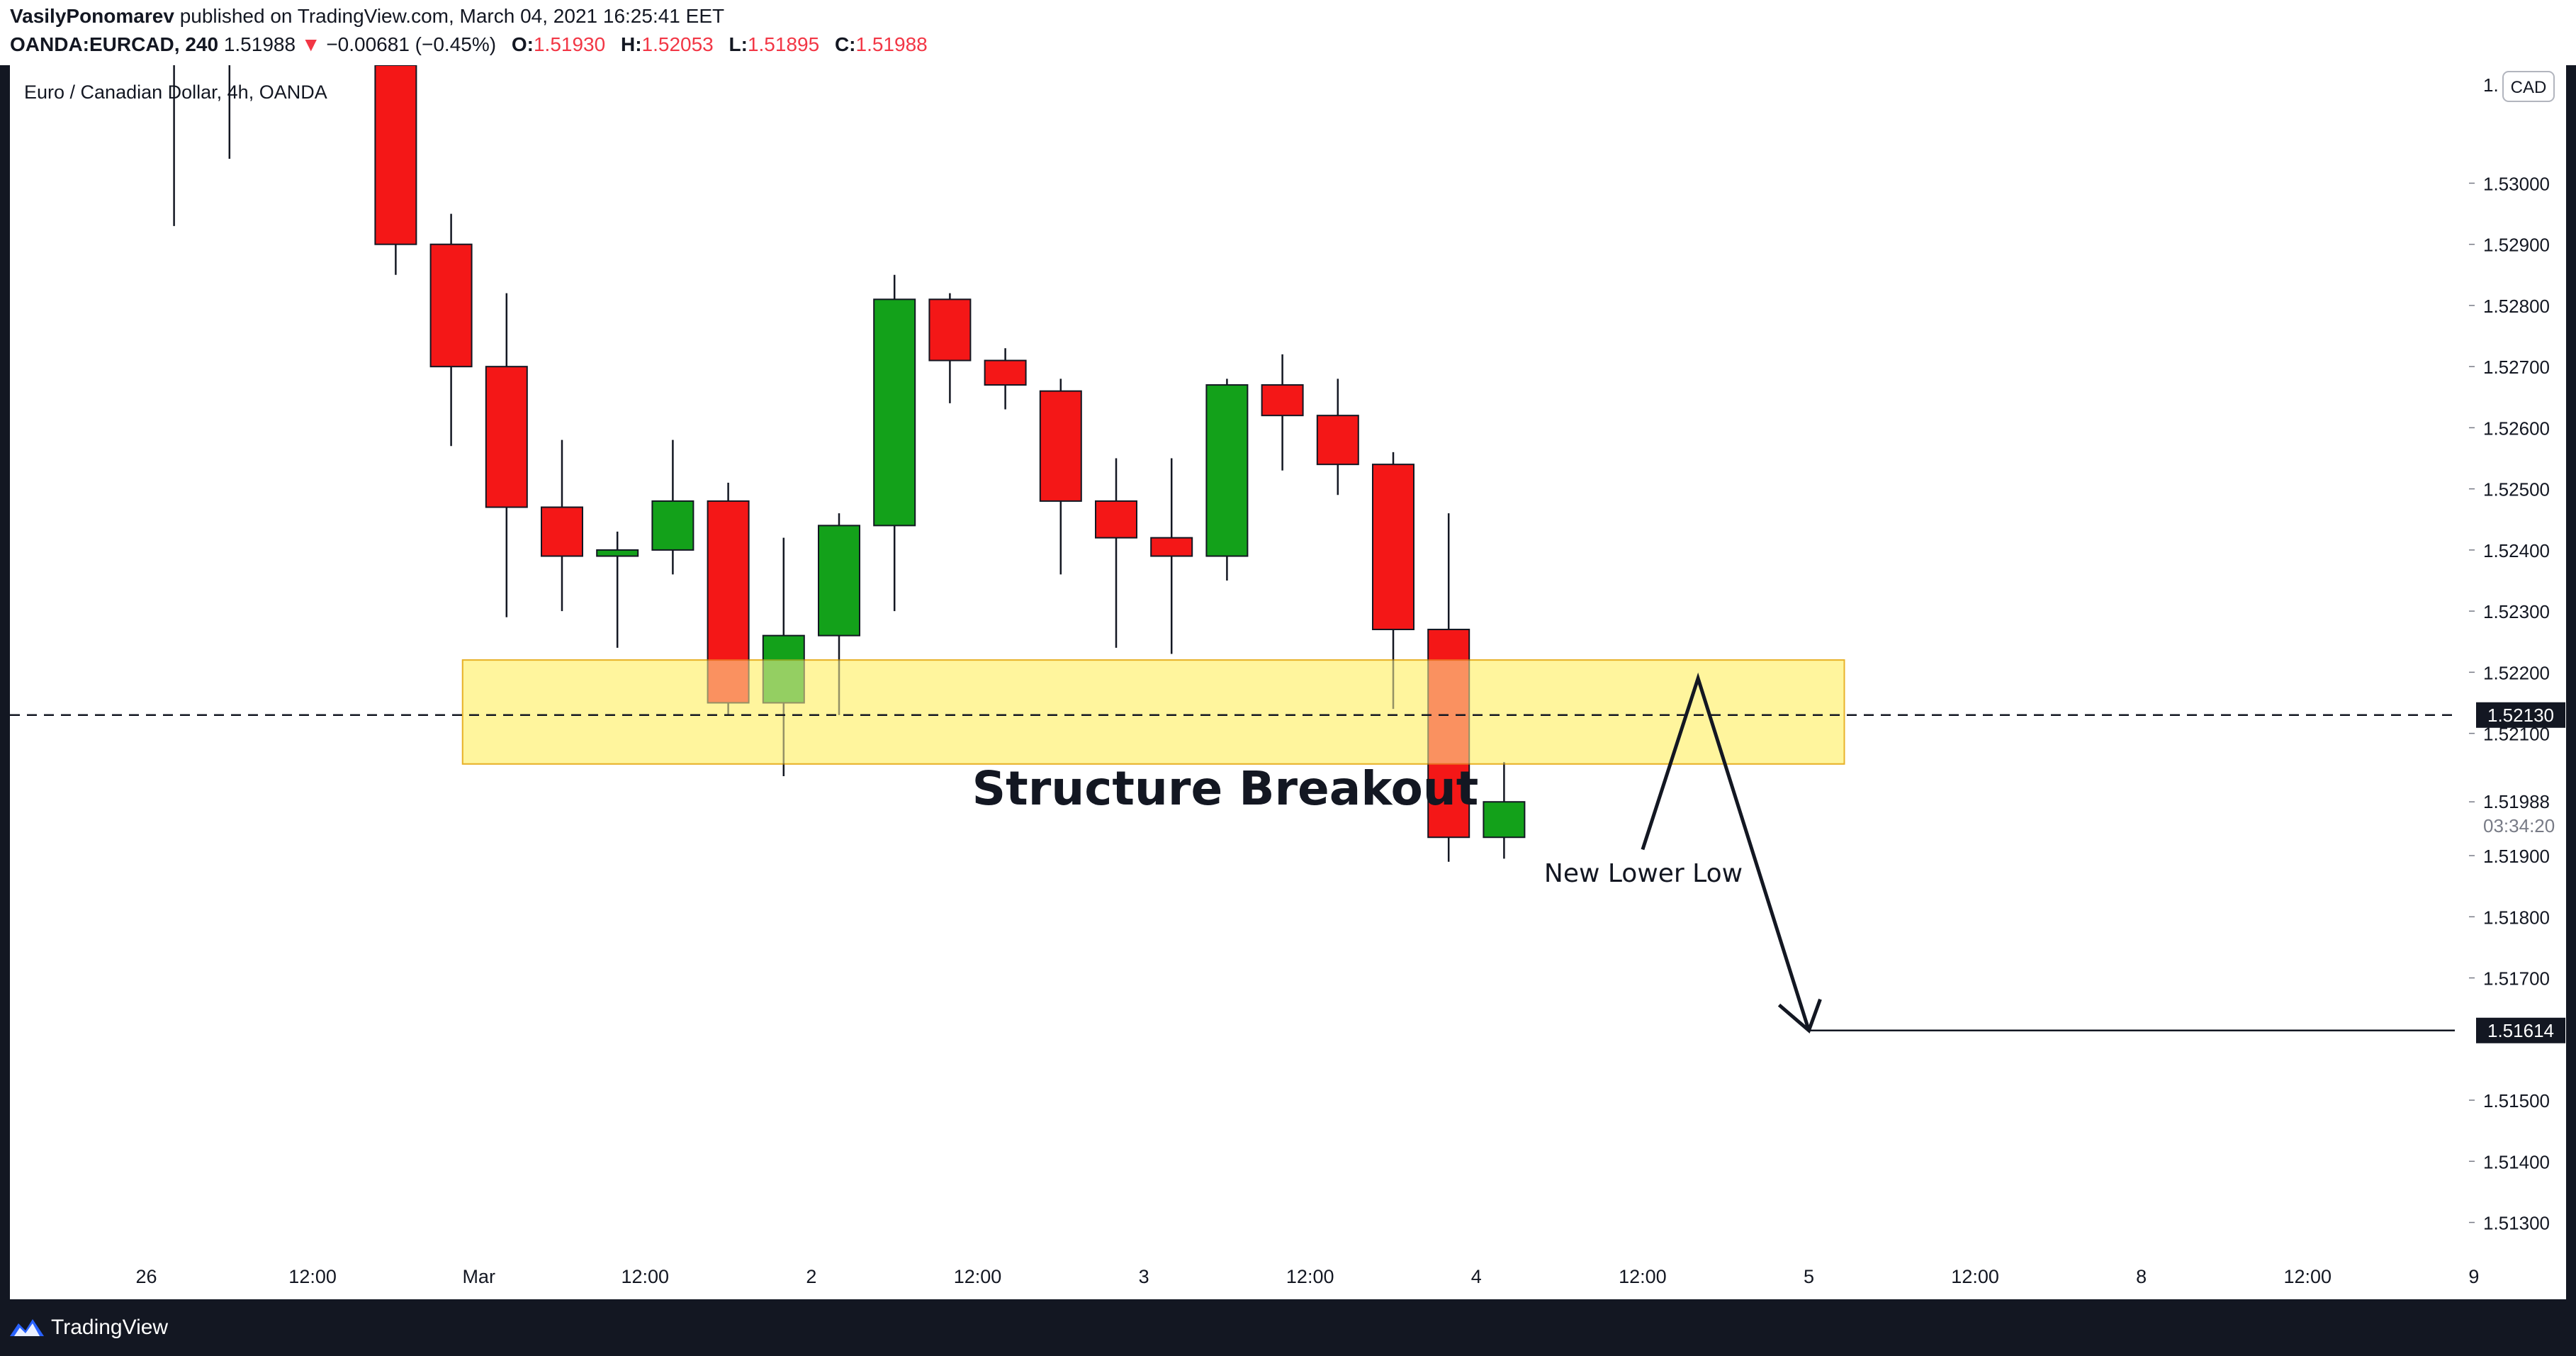 The height and width of the screenshot is (1356, 2576). I want to click on tradingview-logo-icon, so click(27, 1327).